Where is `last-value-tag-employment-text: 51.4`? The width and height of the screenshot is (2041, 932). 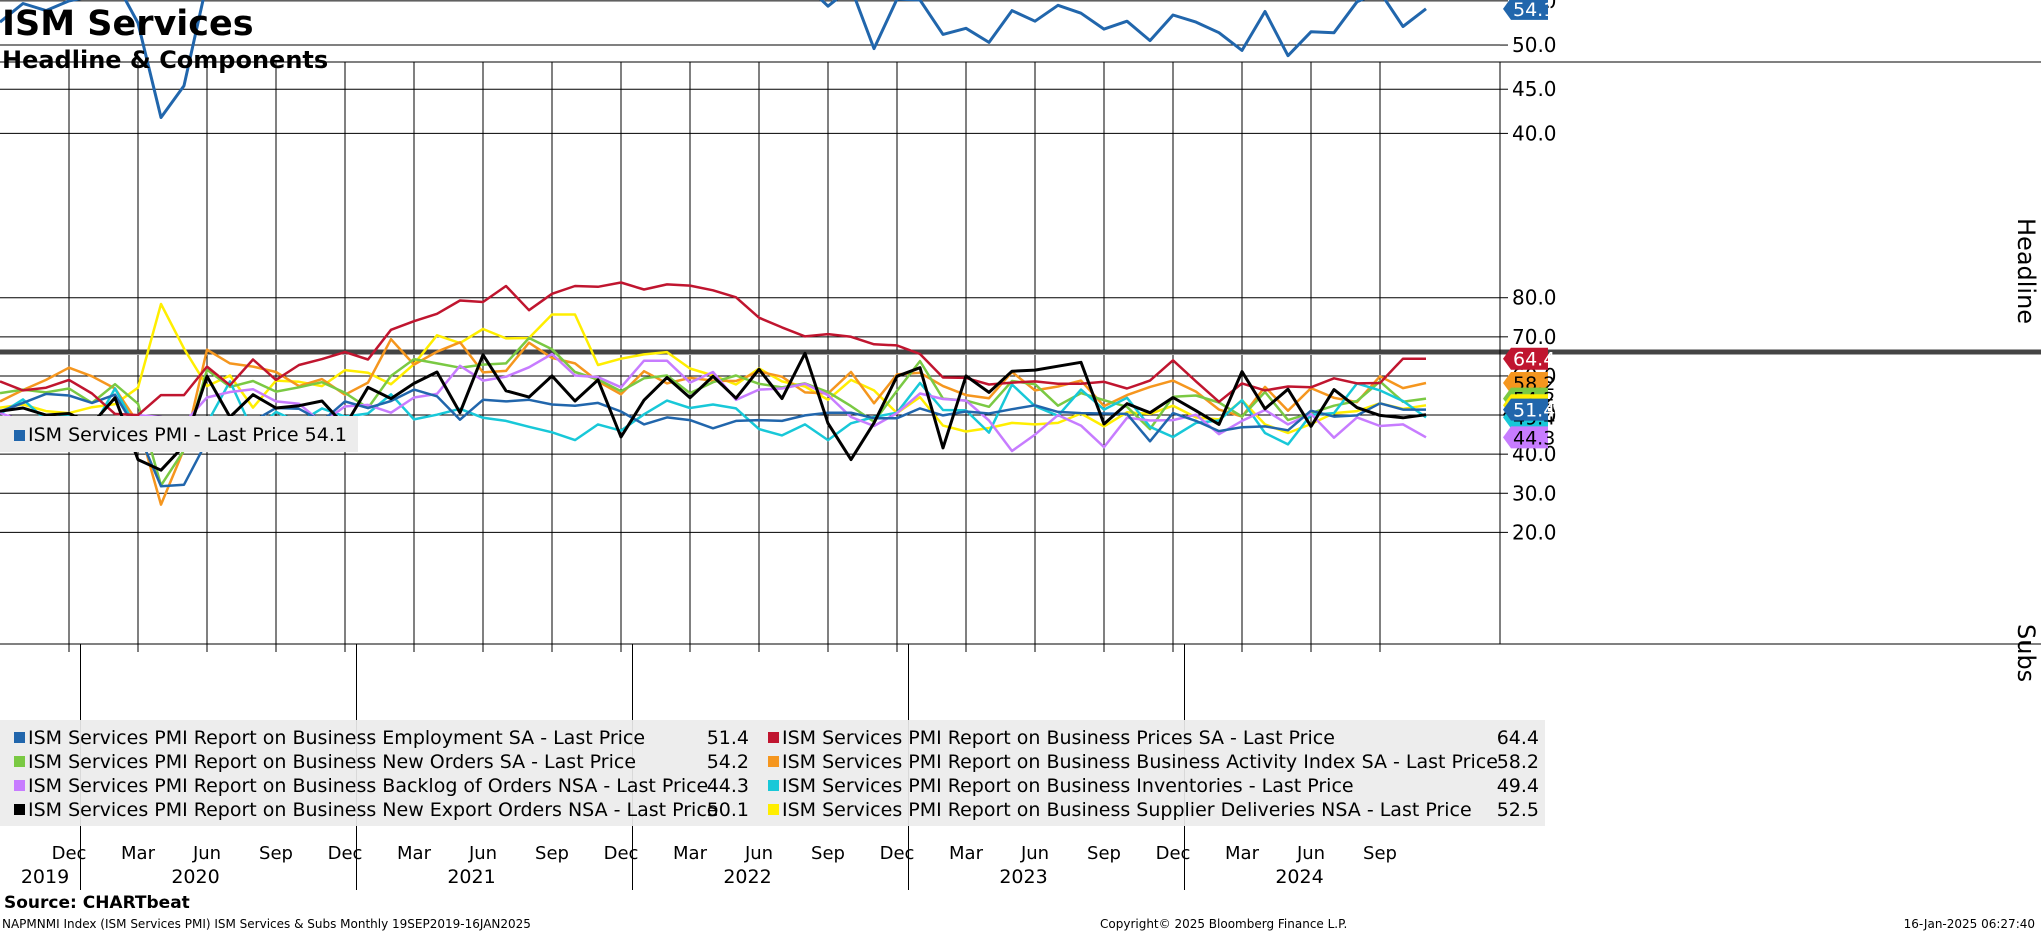 last-value-tag-employment-text: 51.4 is located at coordinates (1534, 411).